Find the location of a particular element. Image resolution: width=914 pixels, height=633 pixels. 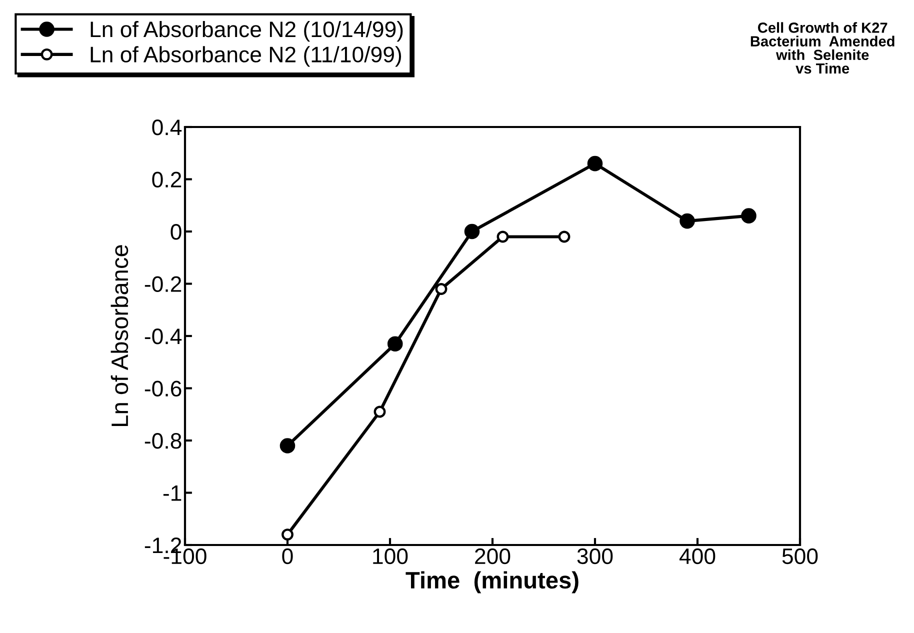

y-tick-label: -1 is located at coordinates (172, 493).